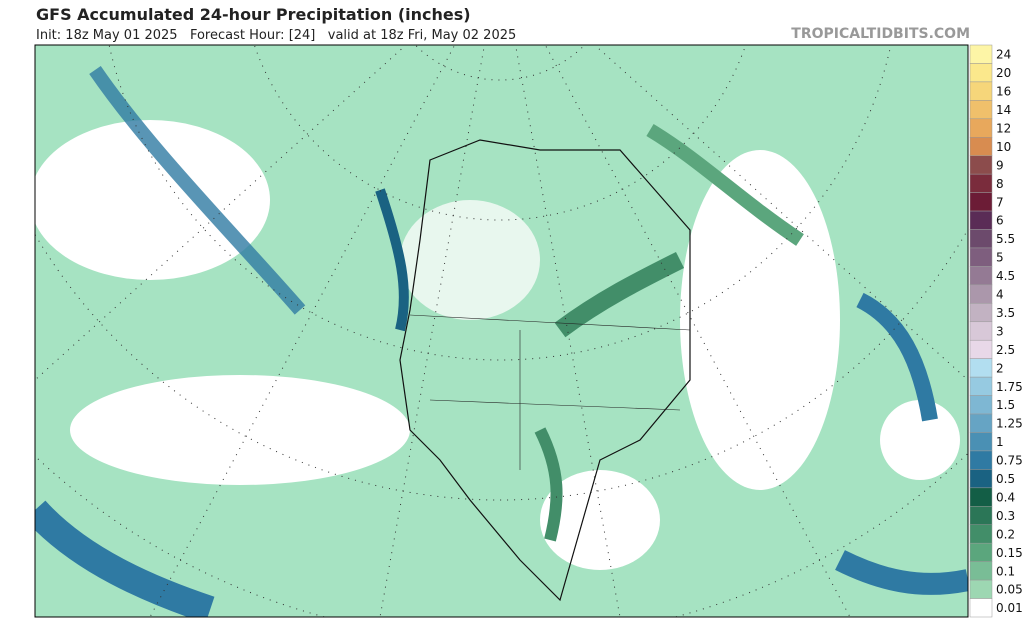  I want to click on colorbar-label: 24, so click(1003, 55).